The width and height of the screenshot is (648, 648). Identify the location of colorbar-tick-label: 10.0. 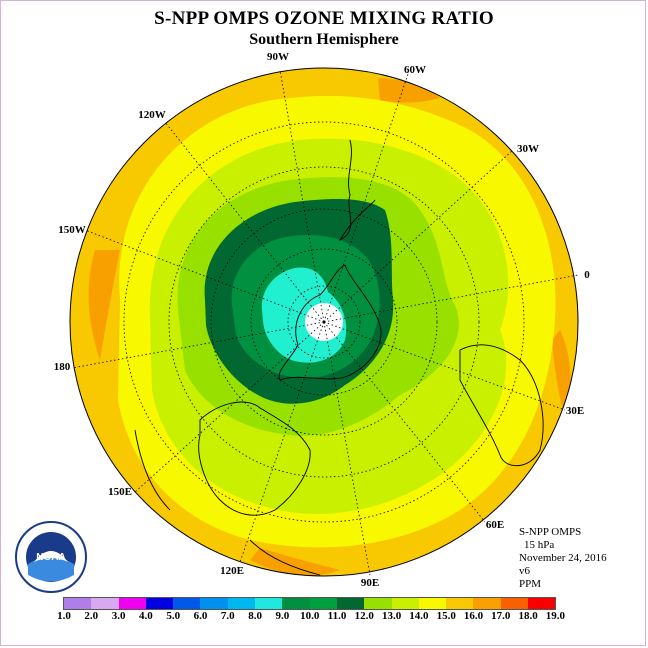
(310, 616).